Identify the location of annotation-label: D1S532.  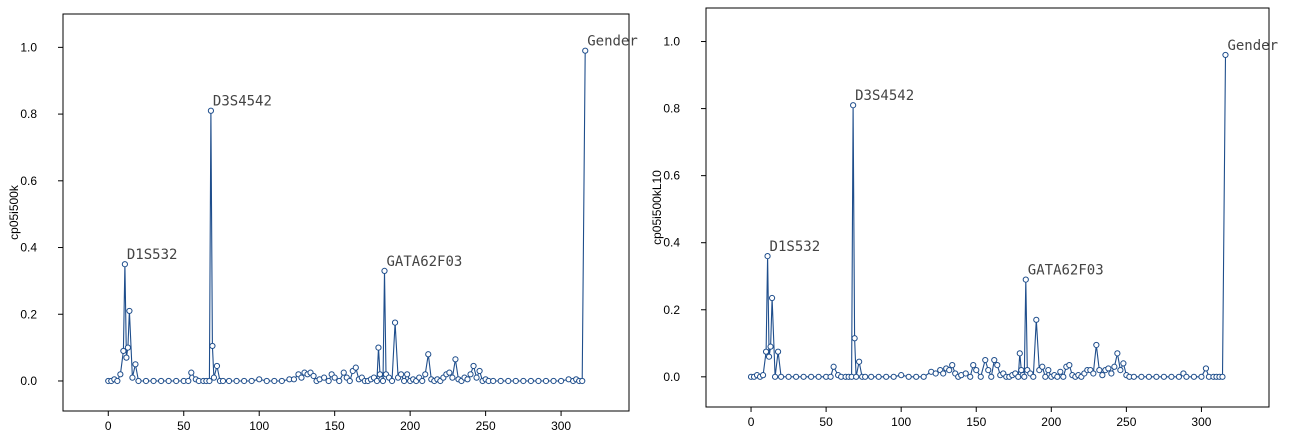
(795, 247).